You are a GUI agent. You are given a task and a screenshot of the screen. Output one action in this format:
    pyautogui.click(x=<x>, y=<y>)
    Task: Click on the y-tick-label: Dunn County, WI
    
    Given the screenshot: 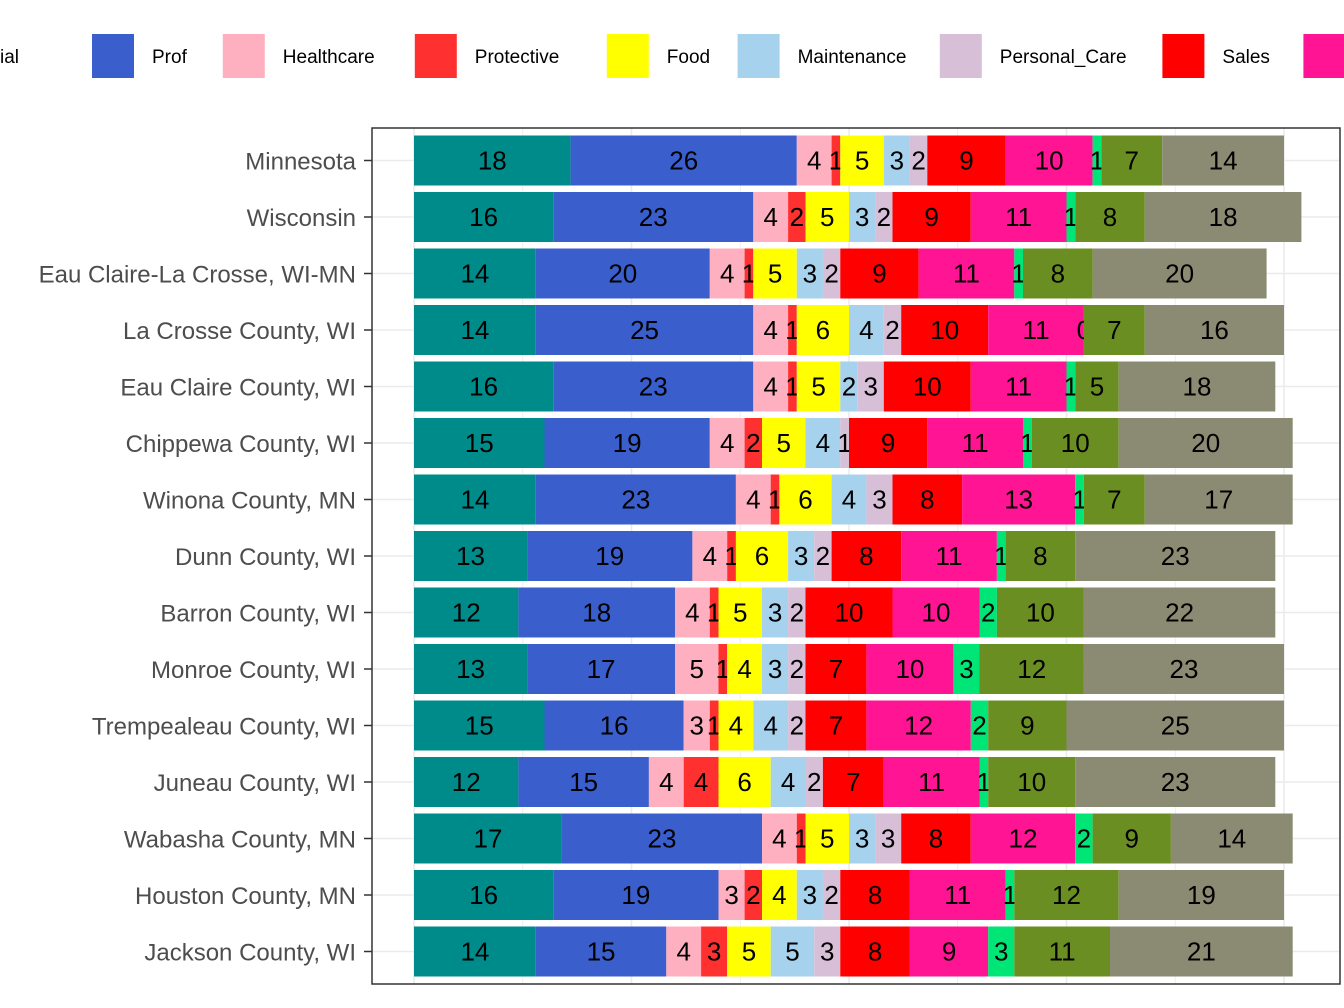 What is the action you would take?
    pyautogui.click(x=265, y=557)
    